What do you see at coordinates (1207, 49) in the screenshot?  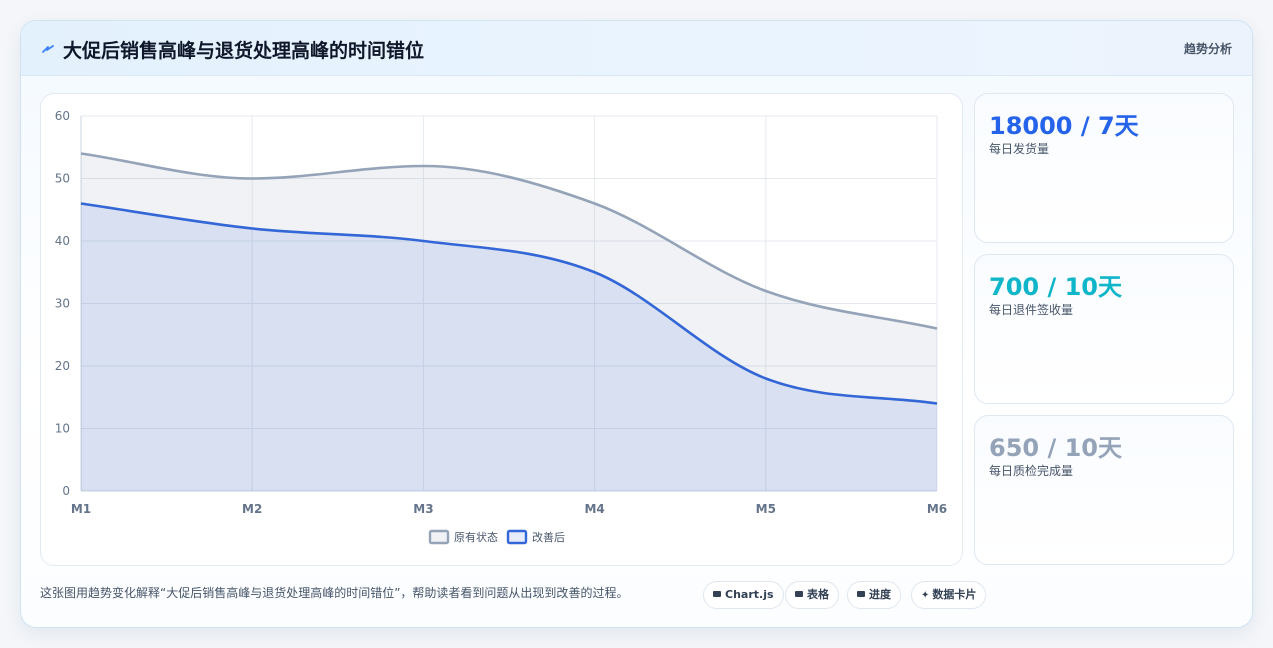 I see `trend-analysis-tag: 趋势分析` at bounding box center [1207, 49].